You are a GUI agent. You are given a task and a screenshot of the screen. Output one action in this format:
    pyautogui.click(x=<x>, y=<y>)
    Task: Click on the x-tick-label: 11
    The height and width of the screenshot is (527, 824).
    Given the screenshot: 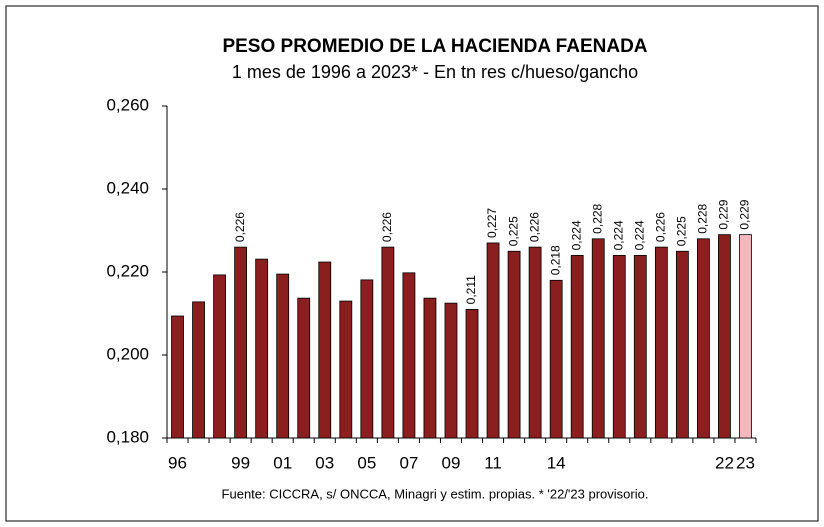 What is the action you would take?
    pyautogui.click(x=493, y=462)
    